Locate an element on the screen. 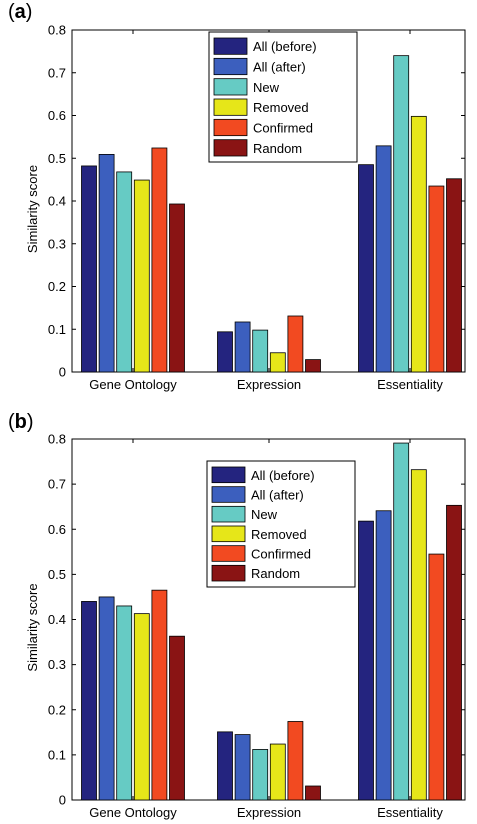 This screenshot has height=824, width=477. y-axis-label-a: Similarity score is located at coordinates (32, 209).